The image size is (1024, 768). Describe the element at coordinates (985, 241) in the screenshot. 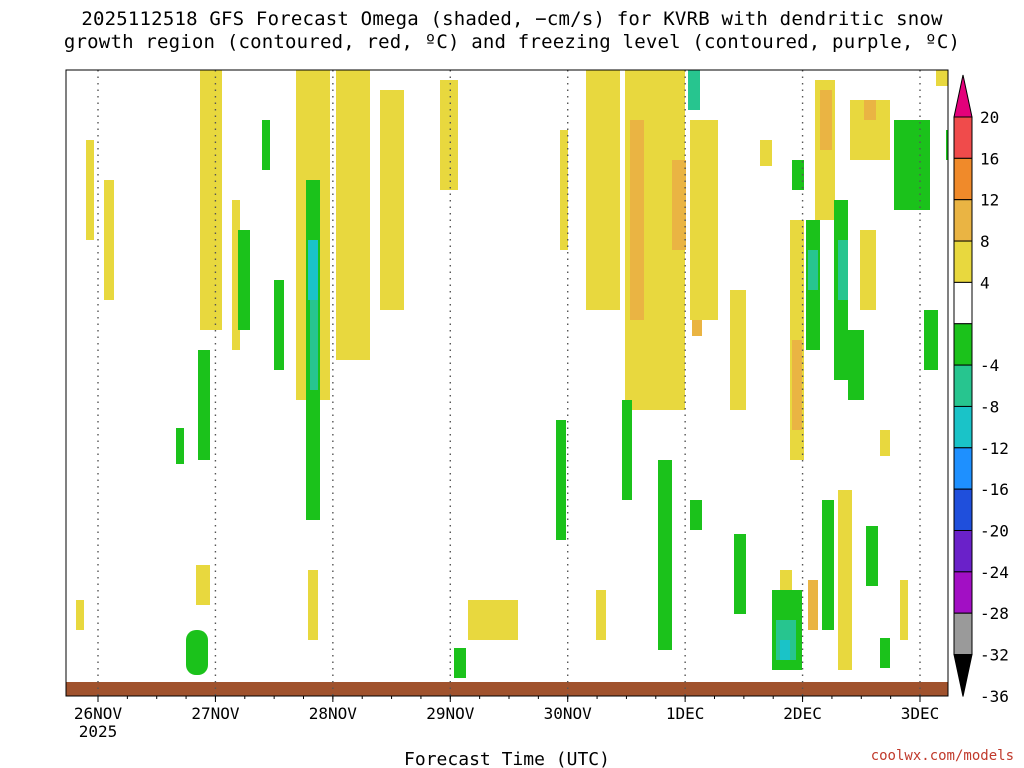

I see `colorbar-label: 8` at that location.